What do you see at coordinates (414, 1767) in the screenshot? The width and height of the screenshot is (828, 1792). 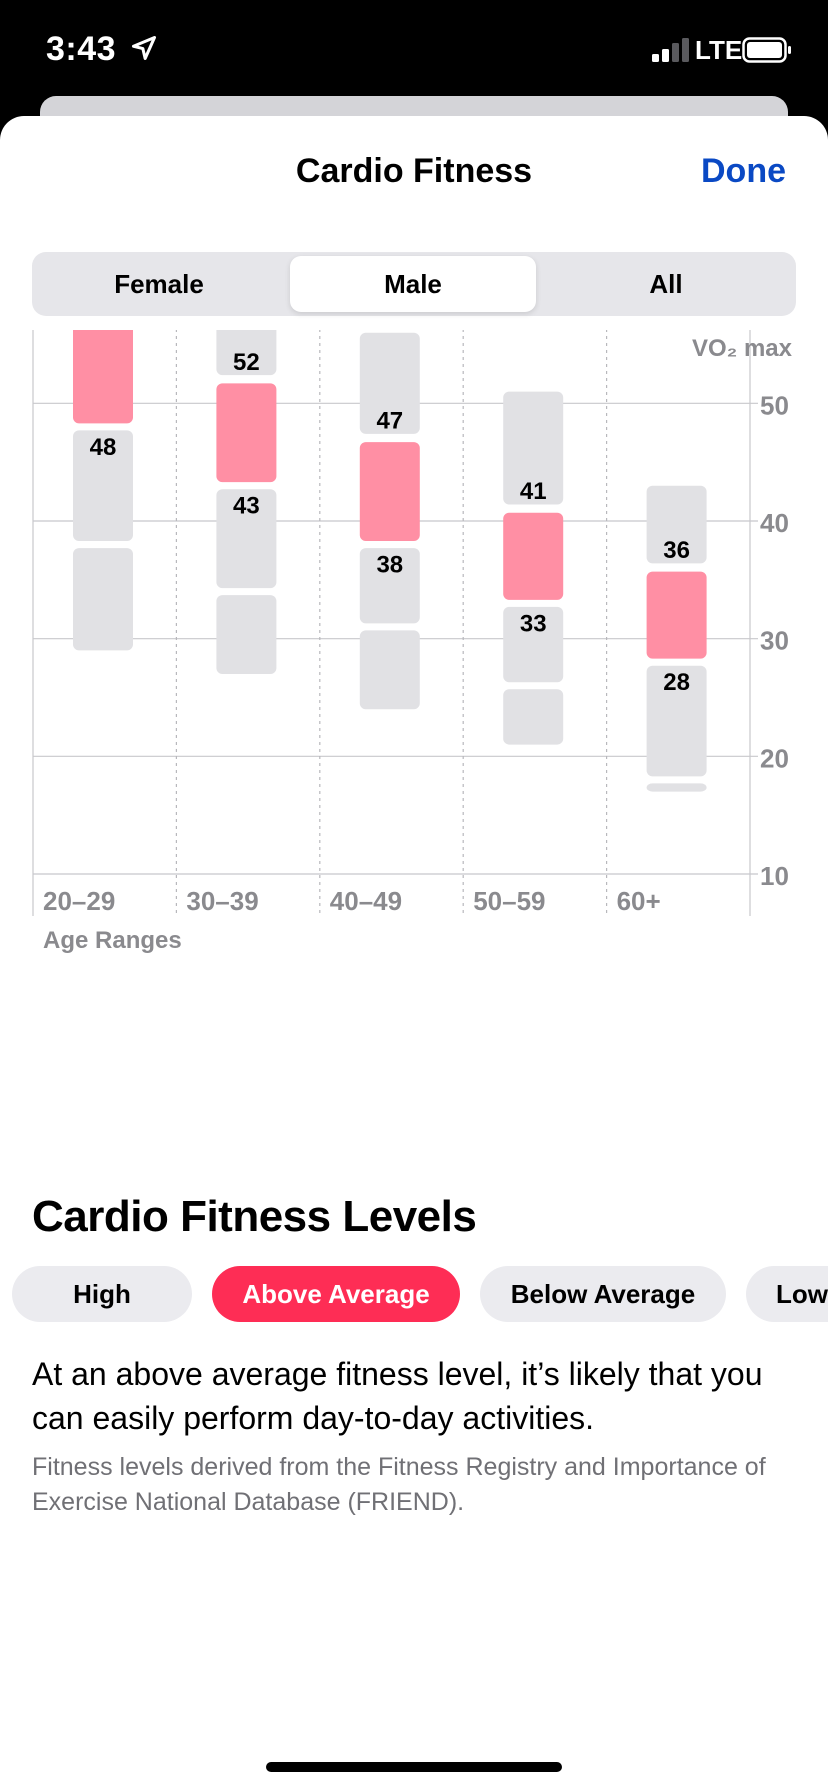 I see `home-indicator` at bounding box center [414, 1767].